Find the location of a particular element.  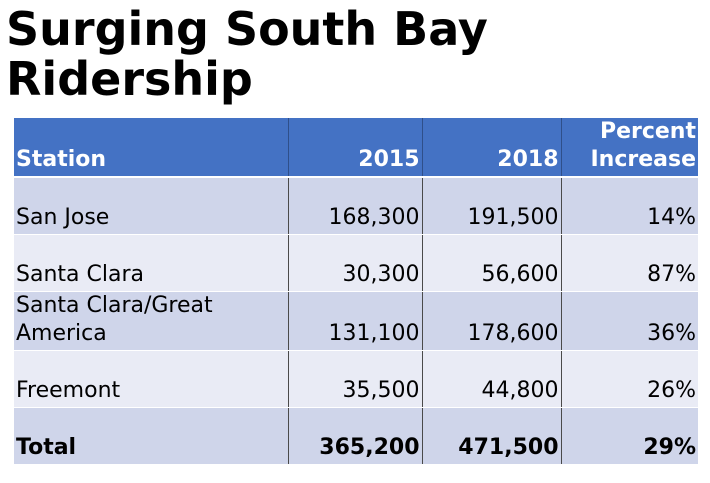

table-row: Santa Clara 30,300 56,600 87% is located at coordinates (356, 263).